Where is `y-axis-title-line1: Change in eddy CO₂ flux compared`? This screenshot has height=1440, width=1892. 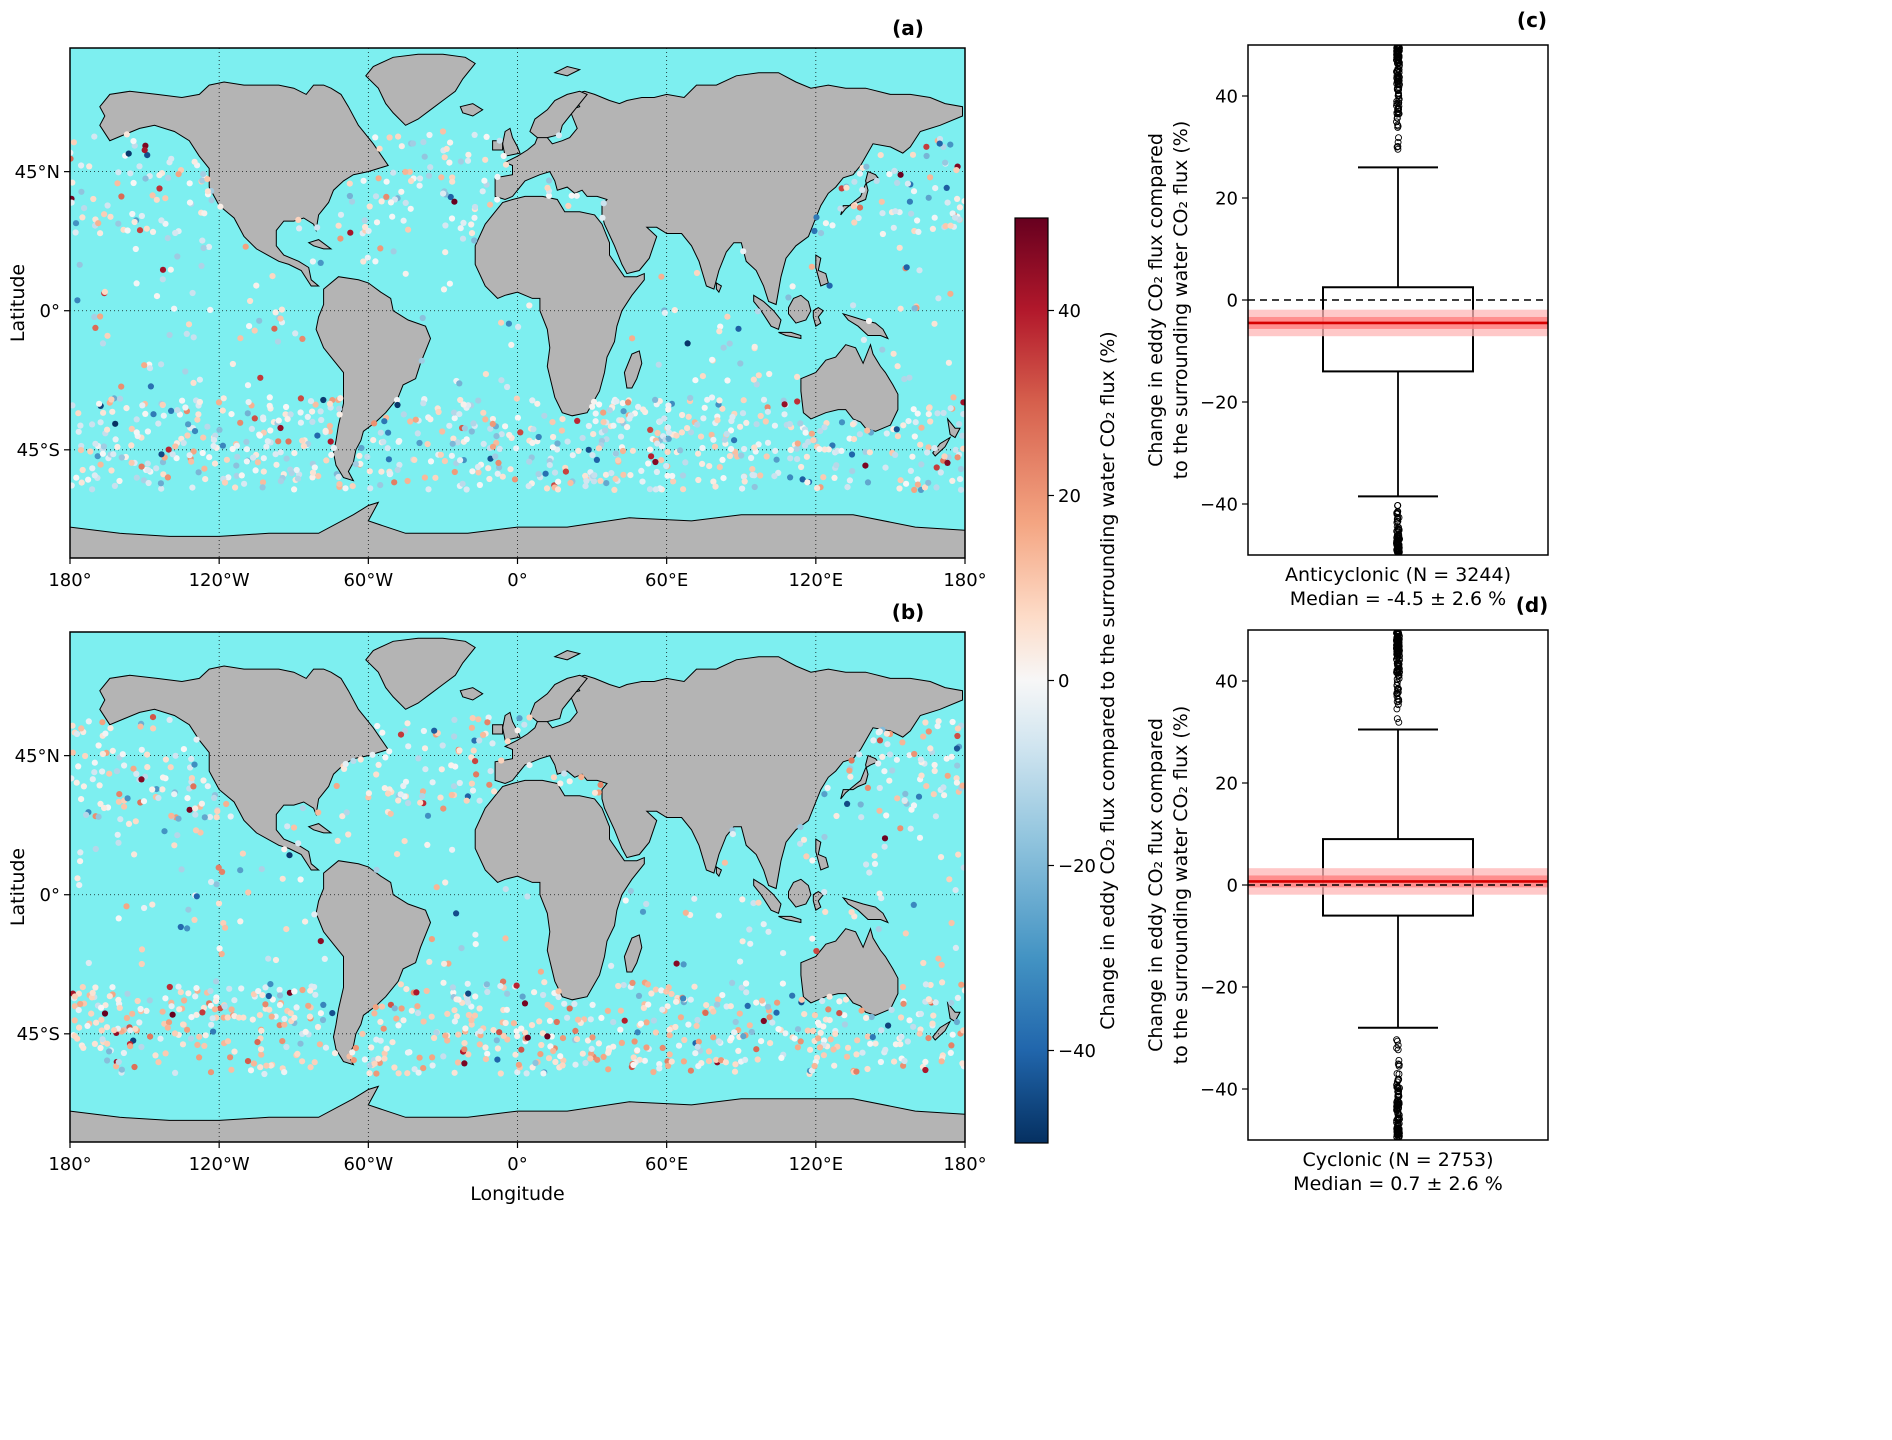 y-axis-title-line1: Change in eddy CO₂ flux compared is located at coordinates (1156, 885).